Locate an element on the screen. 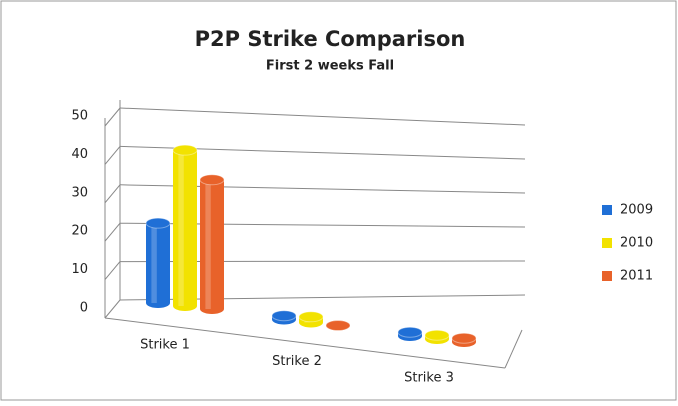  legend-label: 2010 is located at coordinates (636, 243).